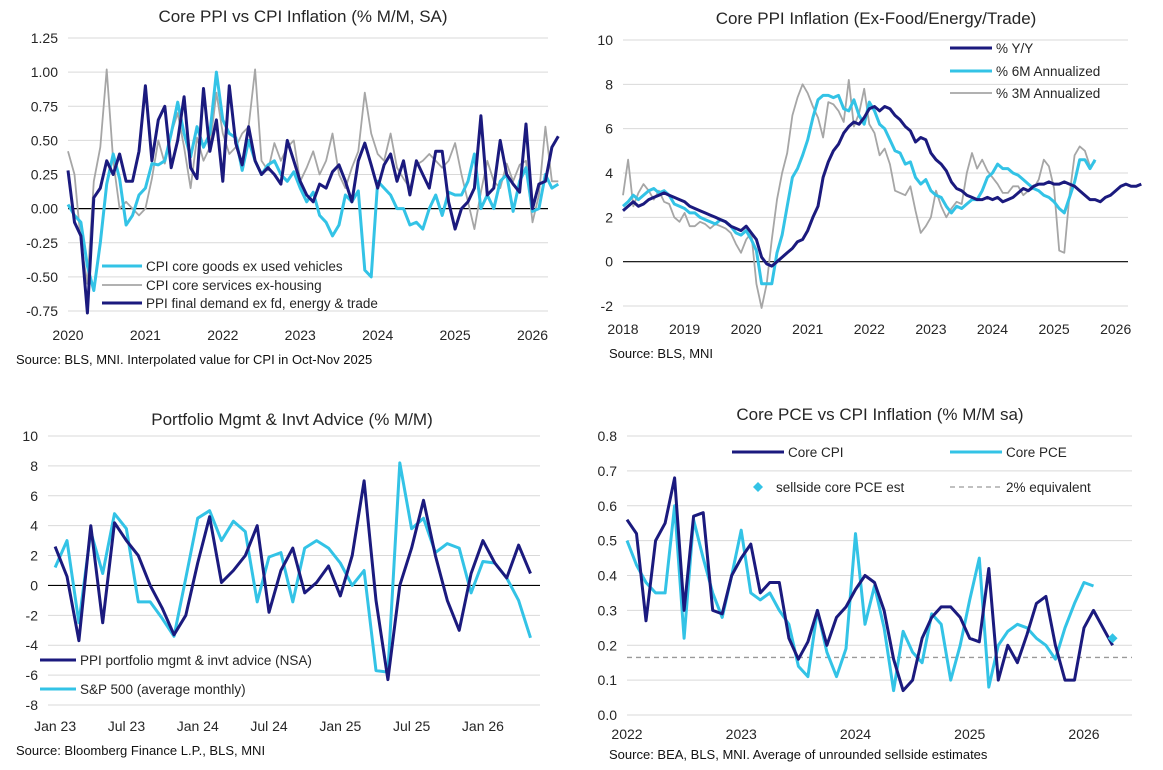  I want to click on x-tick-label: 2019, so click(684, 329).